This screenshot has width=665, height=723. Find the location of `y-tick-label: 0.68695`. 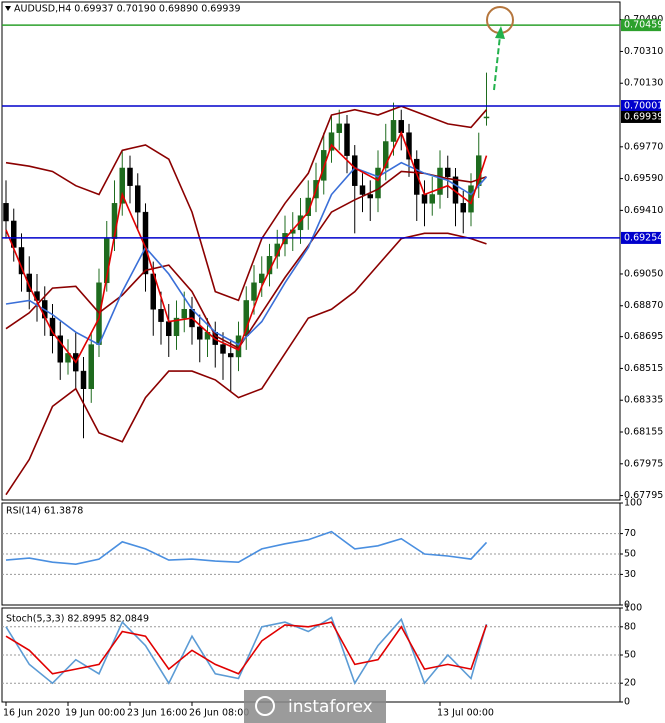

y-tick-label: 0.68695 is located at coordinates (643, 336).